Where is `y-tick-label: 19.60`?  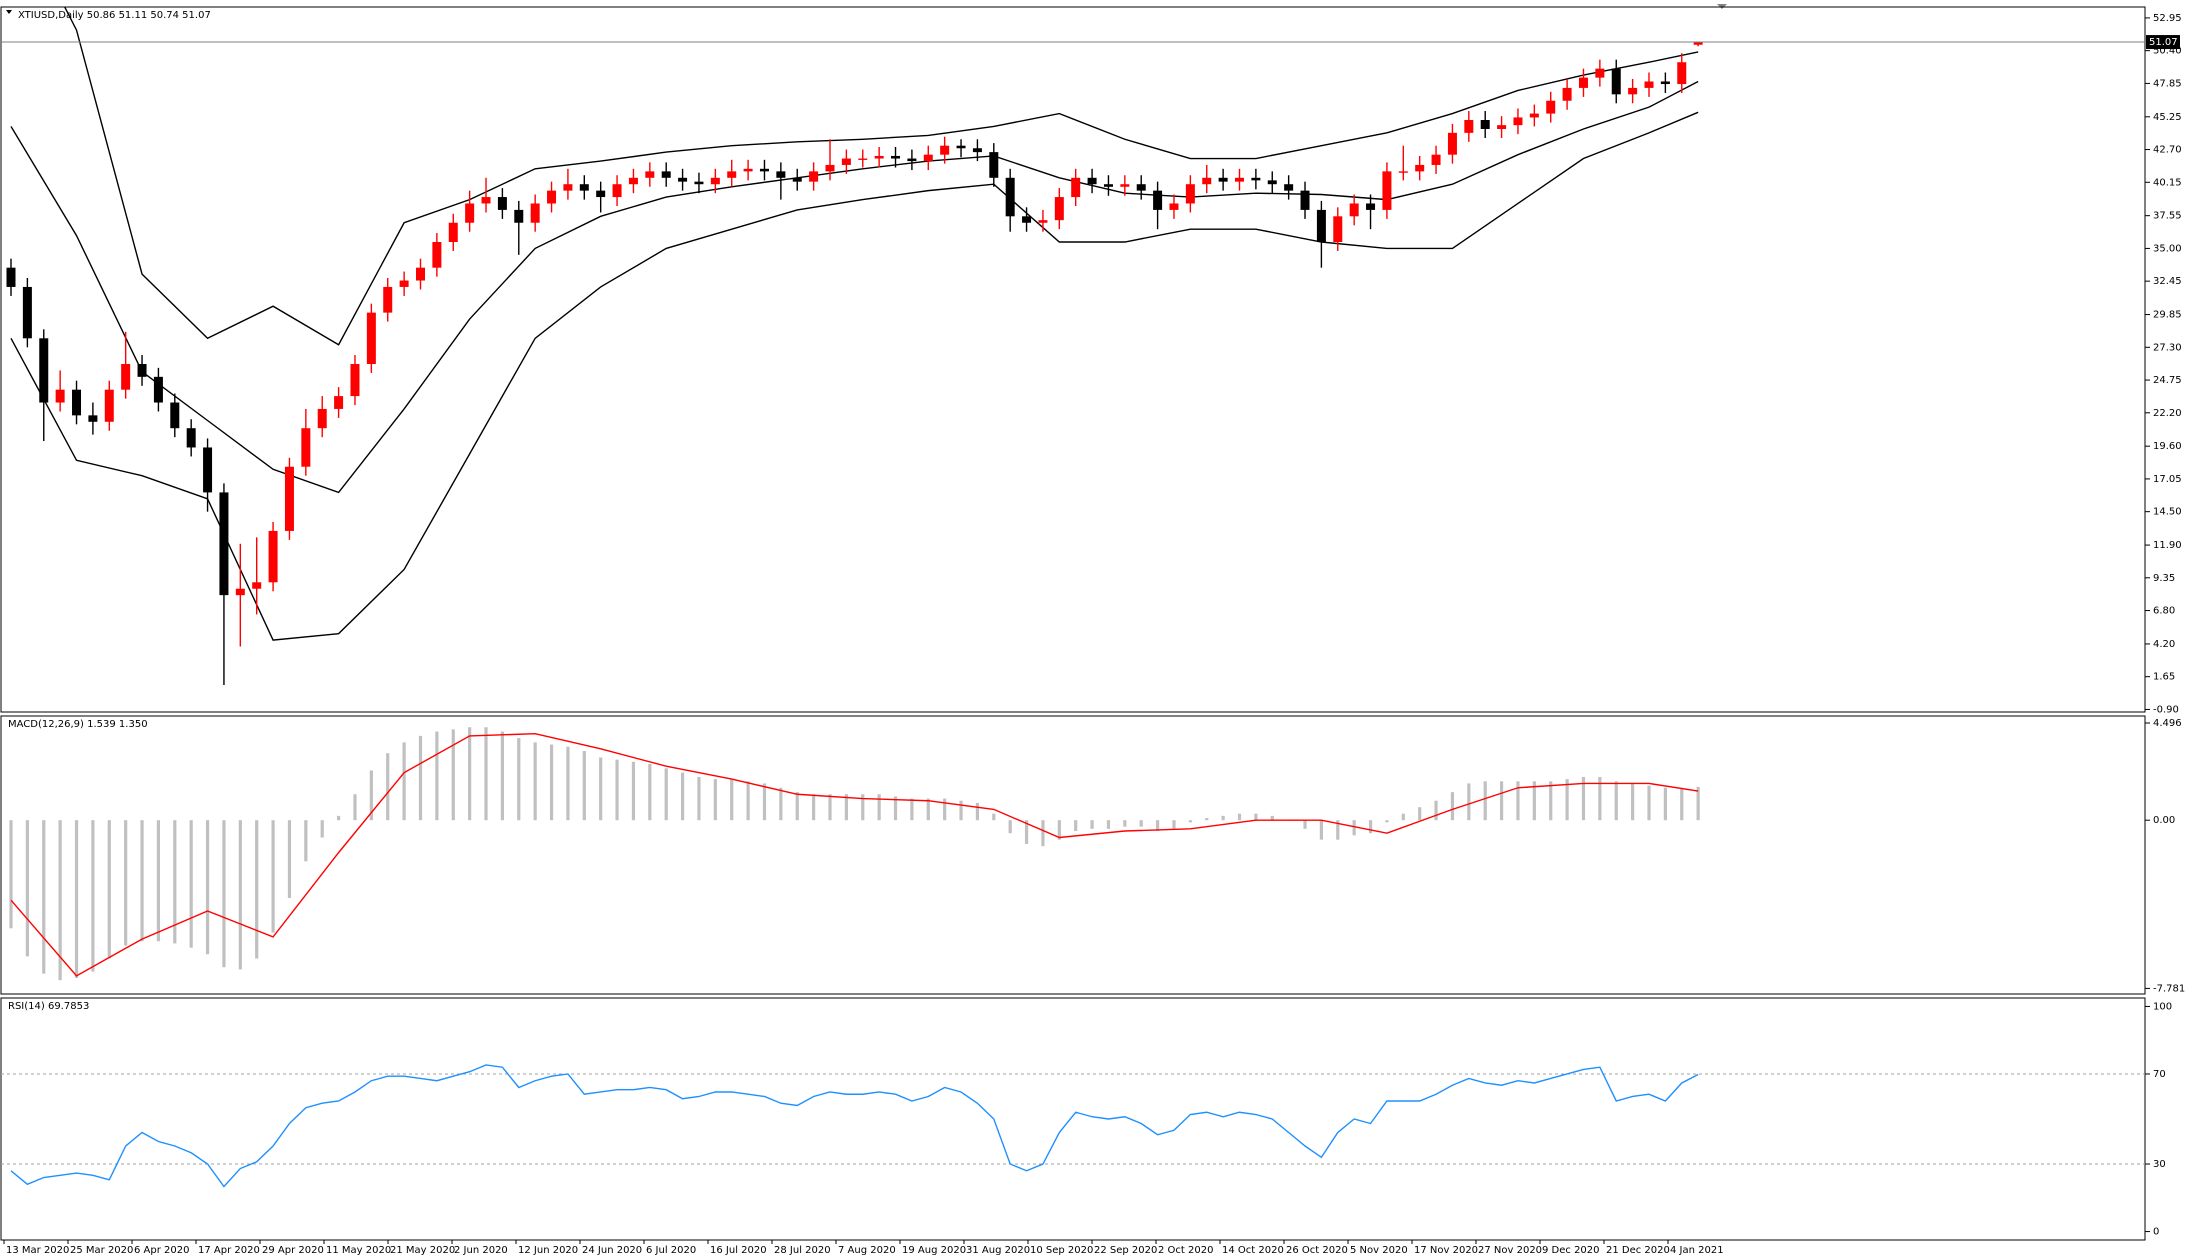 y-tick-label: 19.60 is located at coordinates (2167, 446).